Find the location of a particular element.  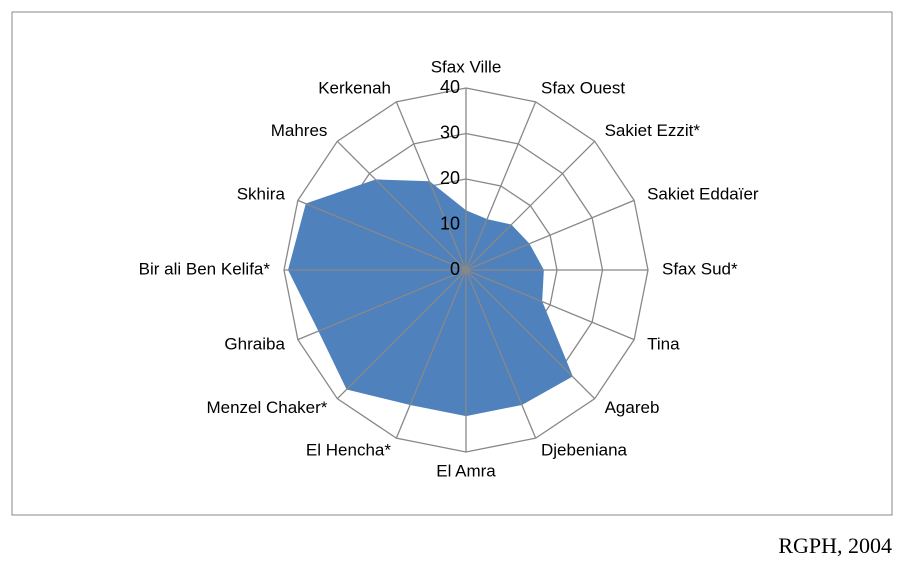

category-label: Sfax Ouest is located at coordinates (583, 87).